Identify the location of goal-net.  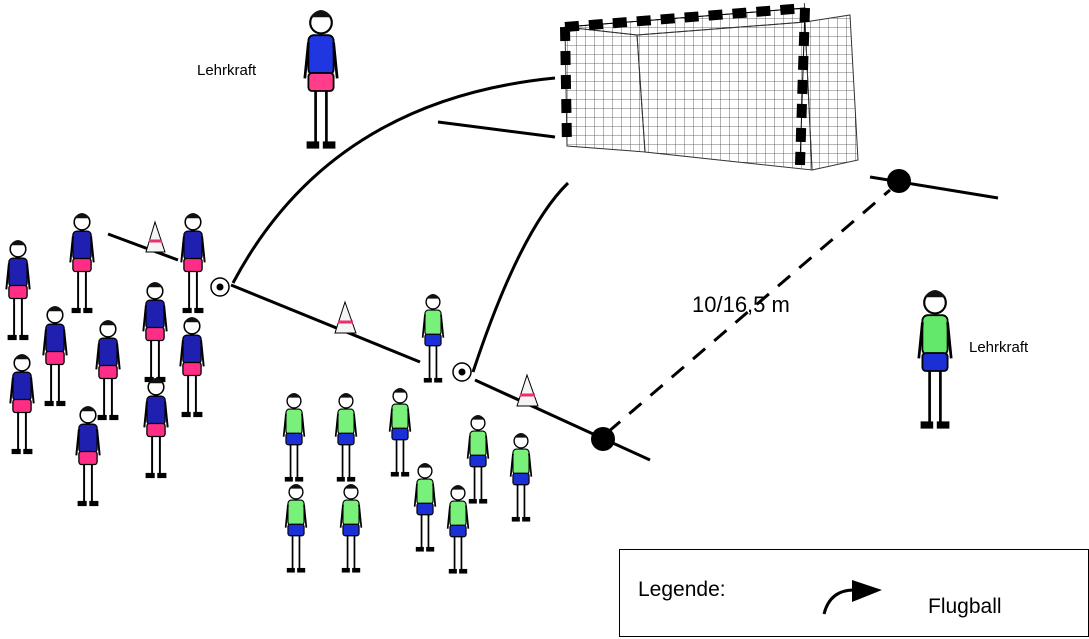
(709, 87).